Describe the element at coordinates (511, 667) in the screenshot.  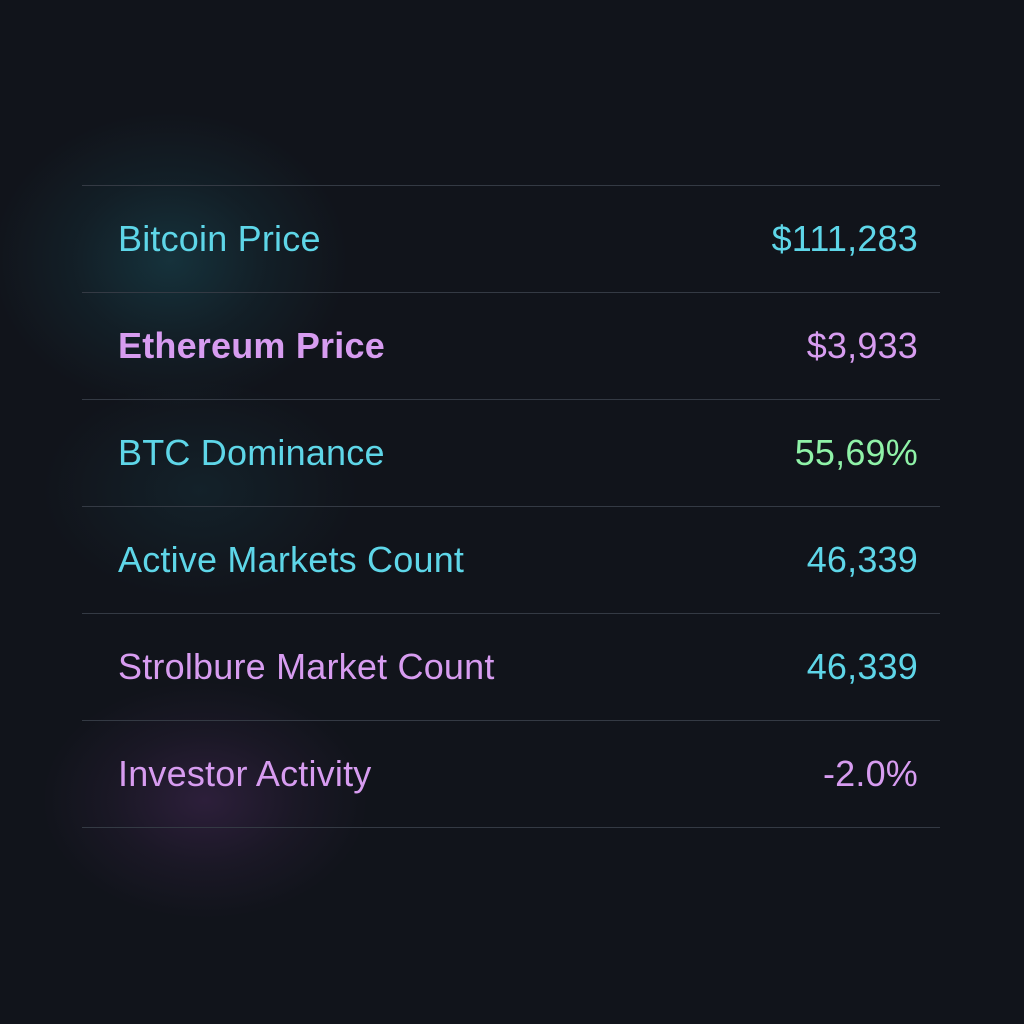
I see `stat-row-strolbure-market-count: Strolbure Market Count 46,339` at that location.